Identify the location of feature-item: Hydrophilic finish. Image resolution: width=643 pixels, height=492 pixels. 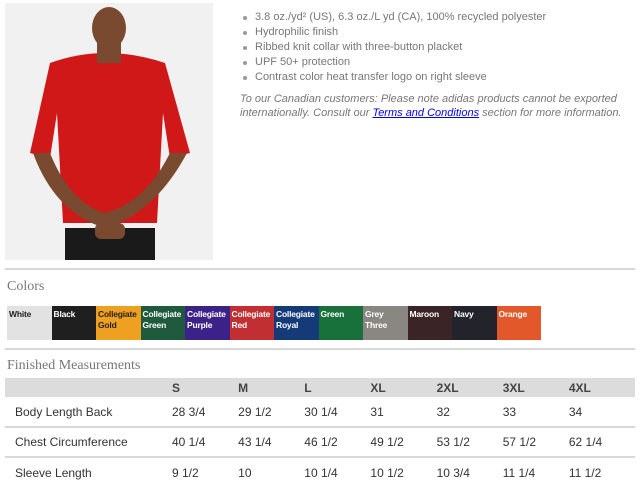
(435, 32).